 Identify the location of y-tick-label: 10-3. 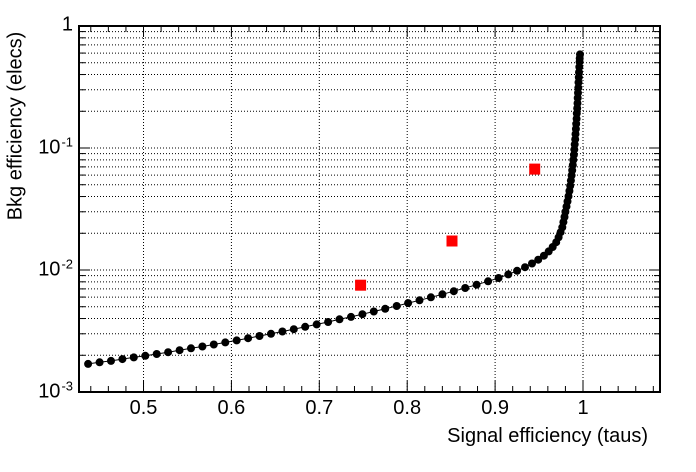
(36, 391).